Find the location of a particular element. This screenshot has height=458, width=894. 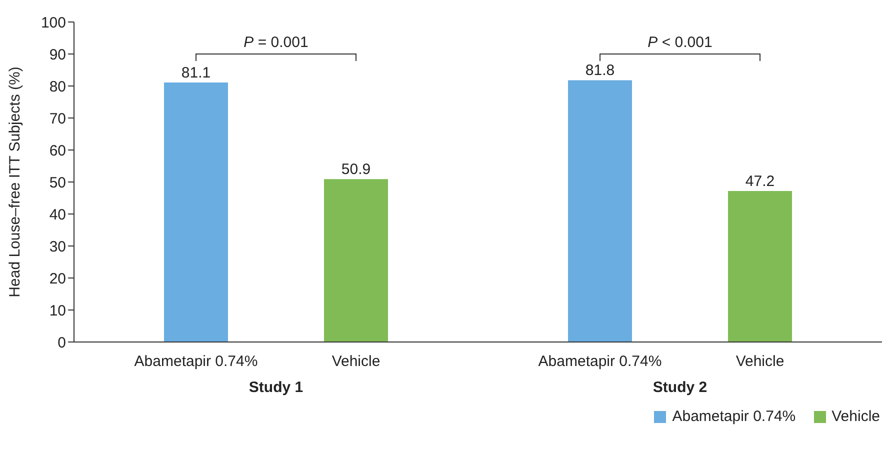

y-tick-label: 10 is located at coordinates (57, 311).